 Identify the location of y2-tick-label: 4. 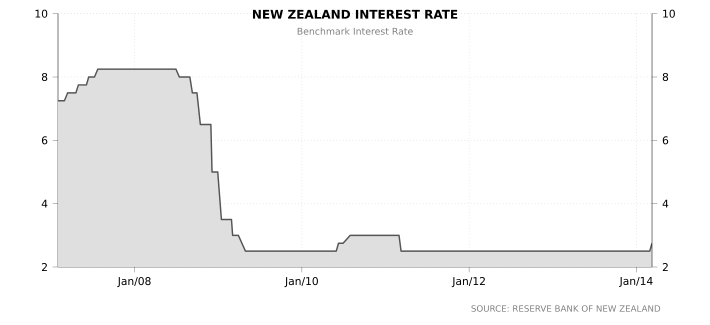
(665, 204).